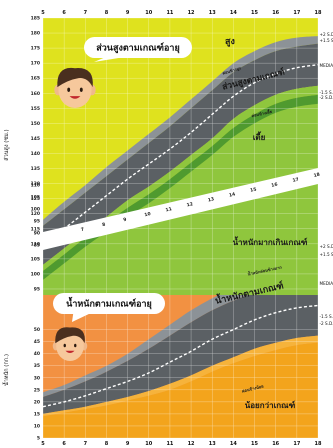 The height and width of the screenshot is (448, 333). Describe the element at coordinates (104, 225) in the screenshot. I see `age-strip-tick: 8` at that location.